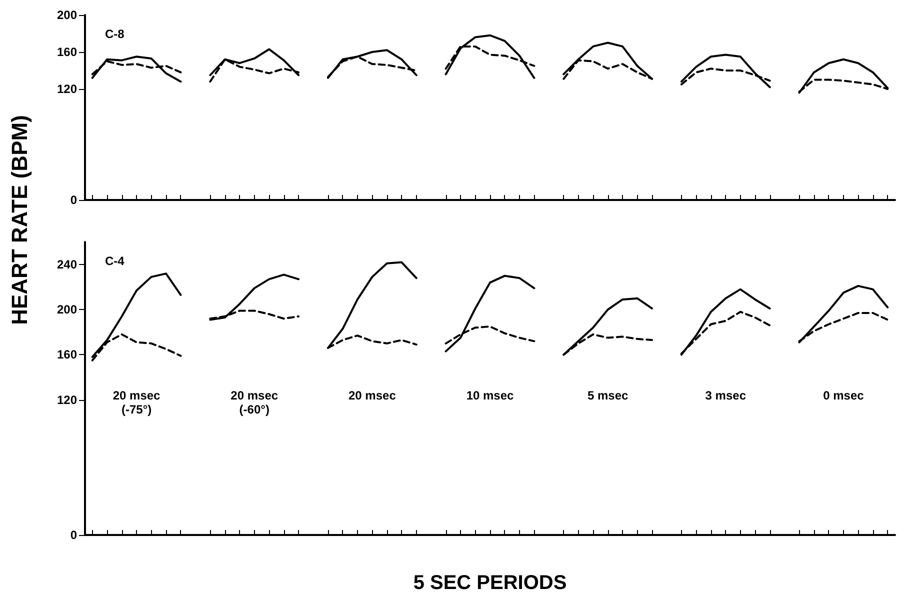  I want to click on annotation: 0 msec, so click(843, 395).